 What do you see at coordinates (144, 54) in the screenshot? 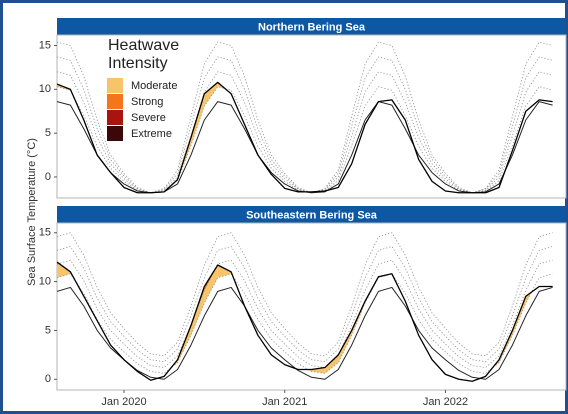
I see `legend-title: Heatwave Intensity` at bounding box center [144, 54].